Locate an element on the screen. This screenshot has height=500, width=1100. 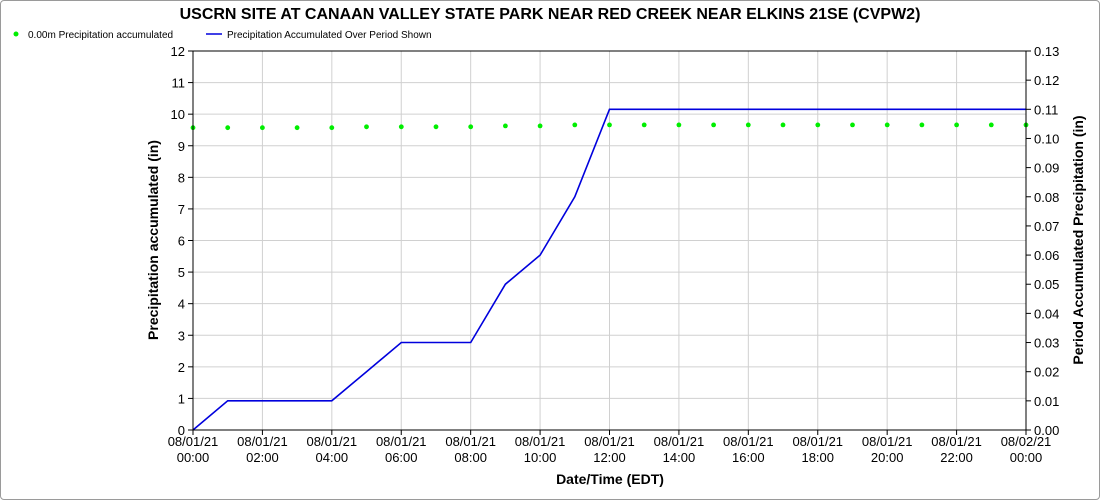
x-tick-time: 02:00 is located at coordinates (262, 457).